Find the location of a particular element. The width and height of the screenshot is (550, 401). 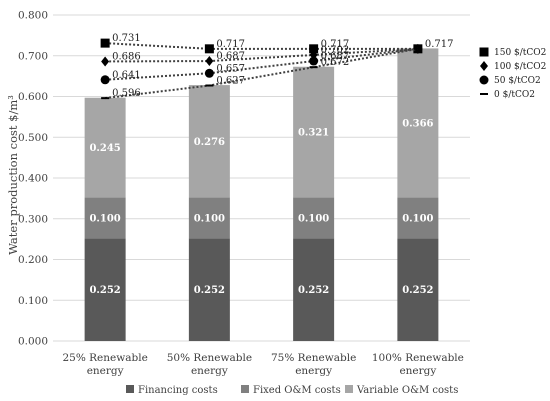

data-label: 0.245 is located at coordinates (104, 148).